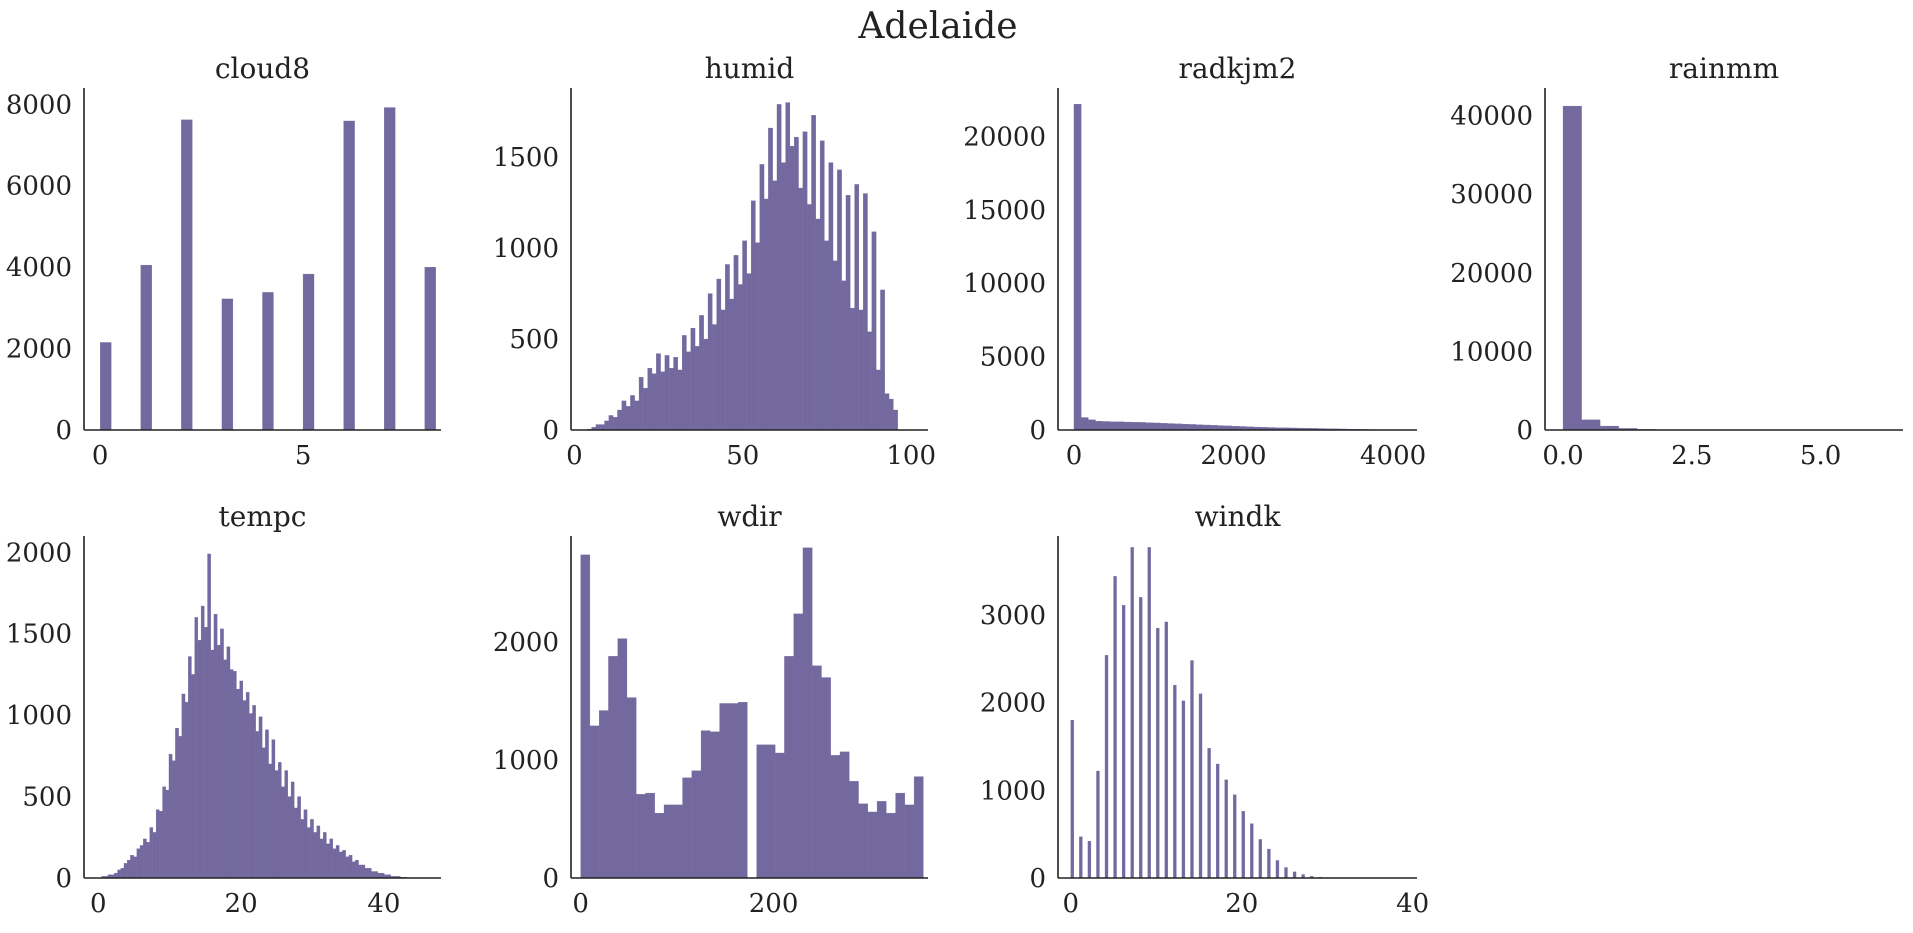  Describe the element at coordinates (1233, 456) in the screenshot. I see `x-tick-label: 2000` at that location.